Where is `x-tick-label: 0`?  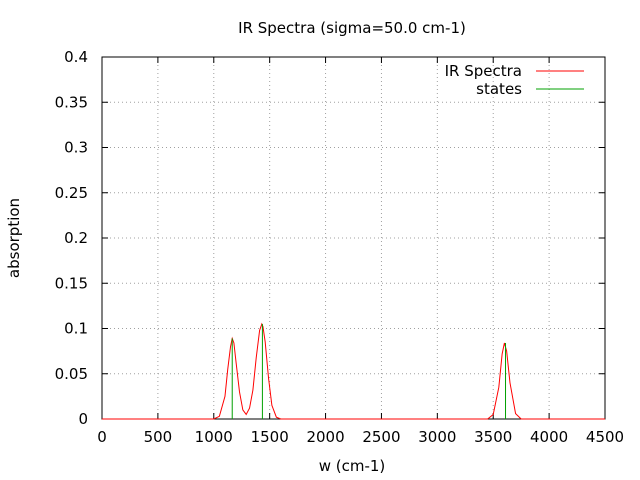
x-tick-label: 0 is located at coordinates (102, 437).